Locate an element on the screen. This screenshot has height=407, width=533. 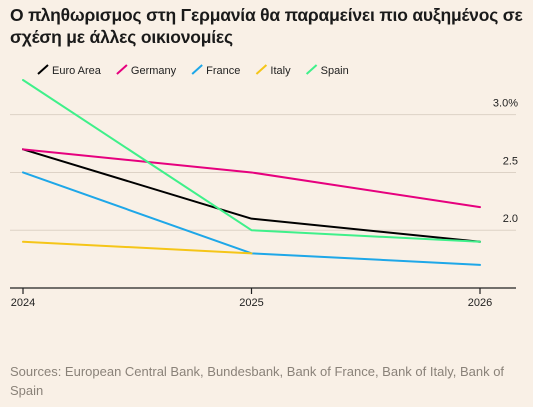
series-line-germany is located at coordinates (251, 178).